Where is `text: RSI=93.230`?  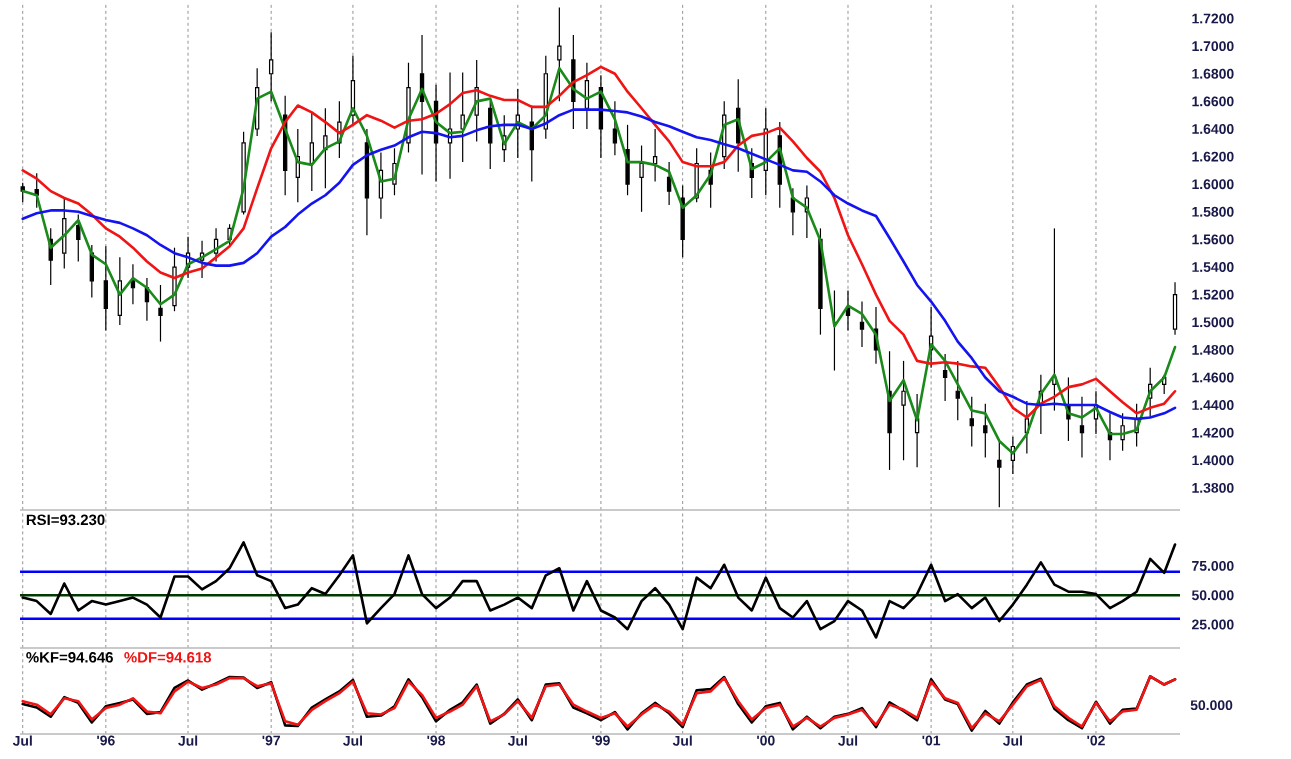
text: RSI=93.230 is located at coordinates (65, 520).